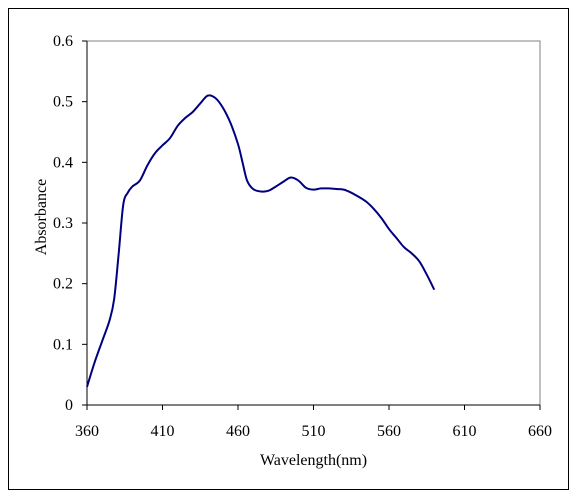  I want to click on y-tick-label: 0.1, so click(63, 344).